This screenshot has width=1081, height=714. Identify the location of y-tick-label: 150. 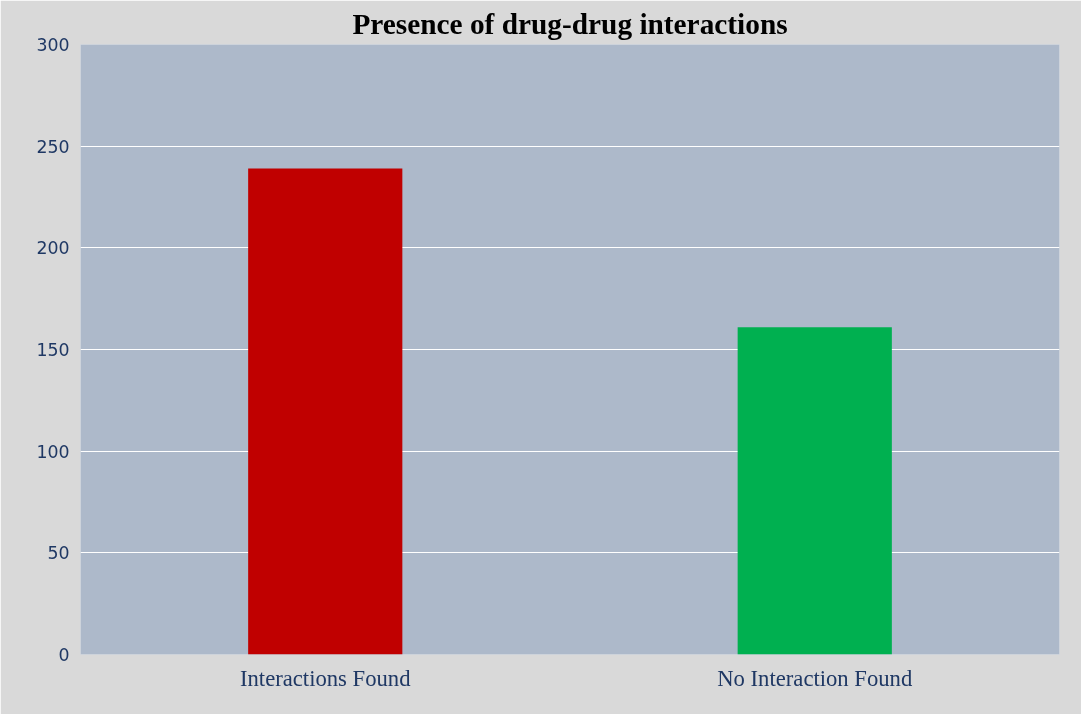
(53, 350).